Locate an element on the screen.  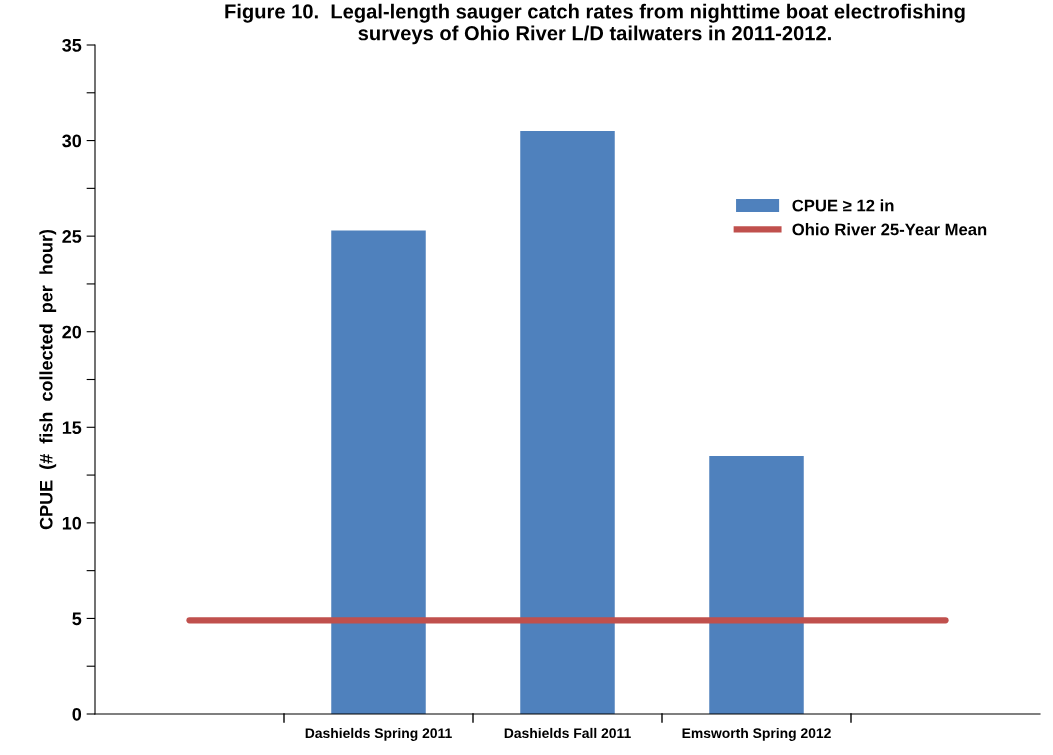
legend-label: CPUE ≥ 12 in is located at coordinates (843, 205).